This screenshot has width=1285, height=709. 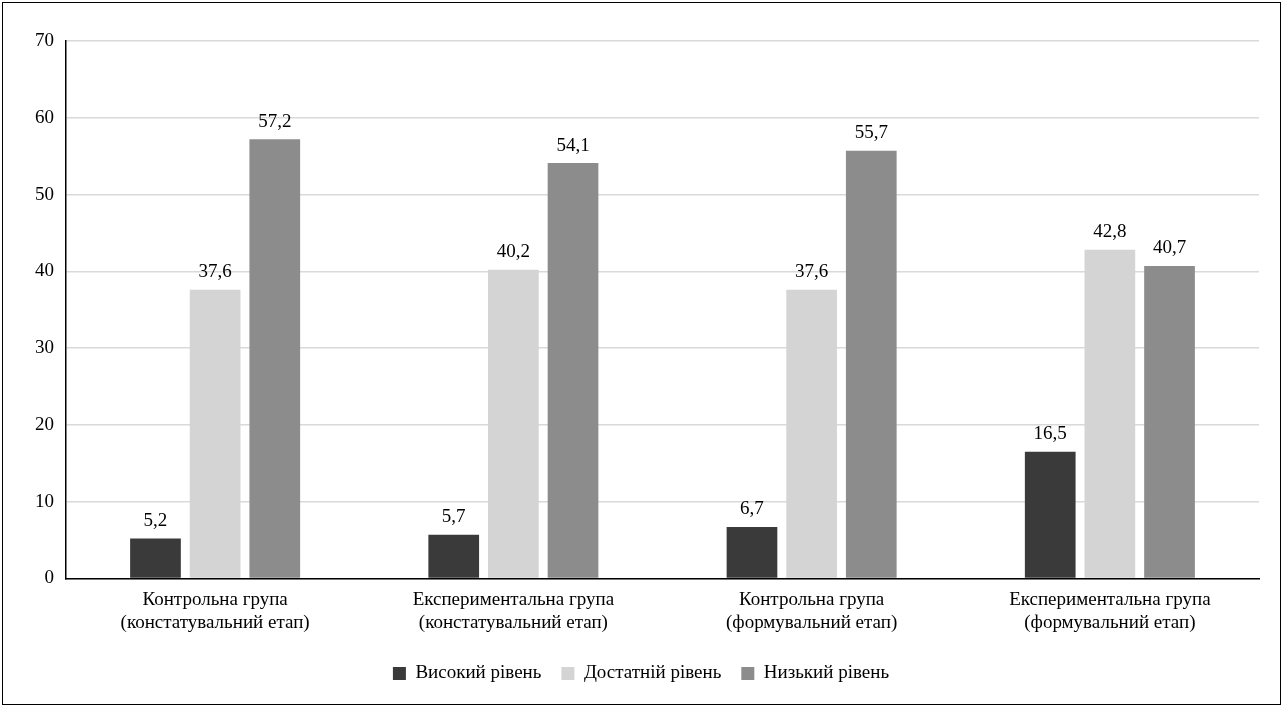 I want to click on y-tick-label: 50, so click(x=44, y=193).